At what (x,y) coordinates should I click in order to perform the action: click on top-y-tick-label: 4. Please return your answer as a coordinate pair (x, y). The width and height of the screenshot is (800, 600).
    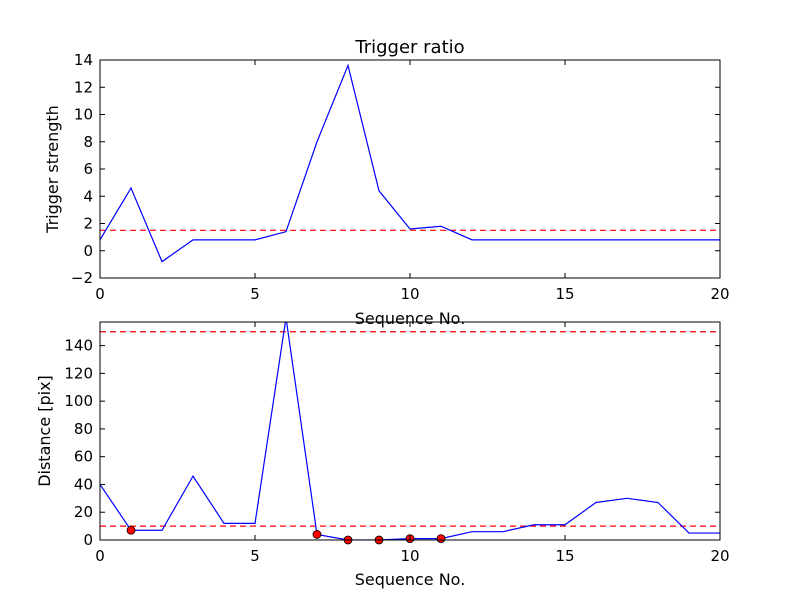
    Looking at the image, I should click on (88, 196).